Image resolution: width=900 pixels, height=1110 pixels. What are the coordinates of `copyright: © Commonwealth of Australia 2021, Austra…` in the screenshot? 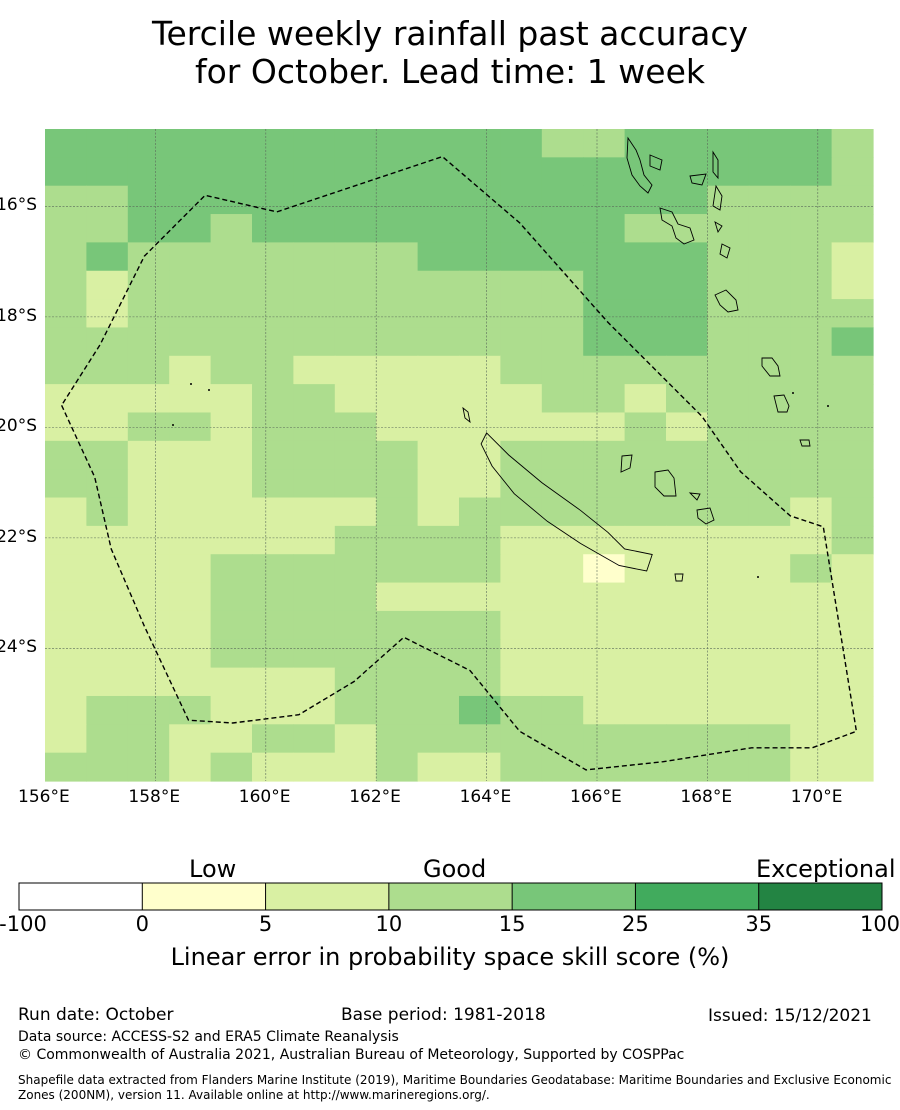 It's located at (351, 1055).